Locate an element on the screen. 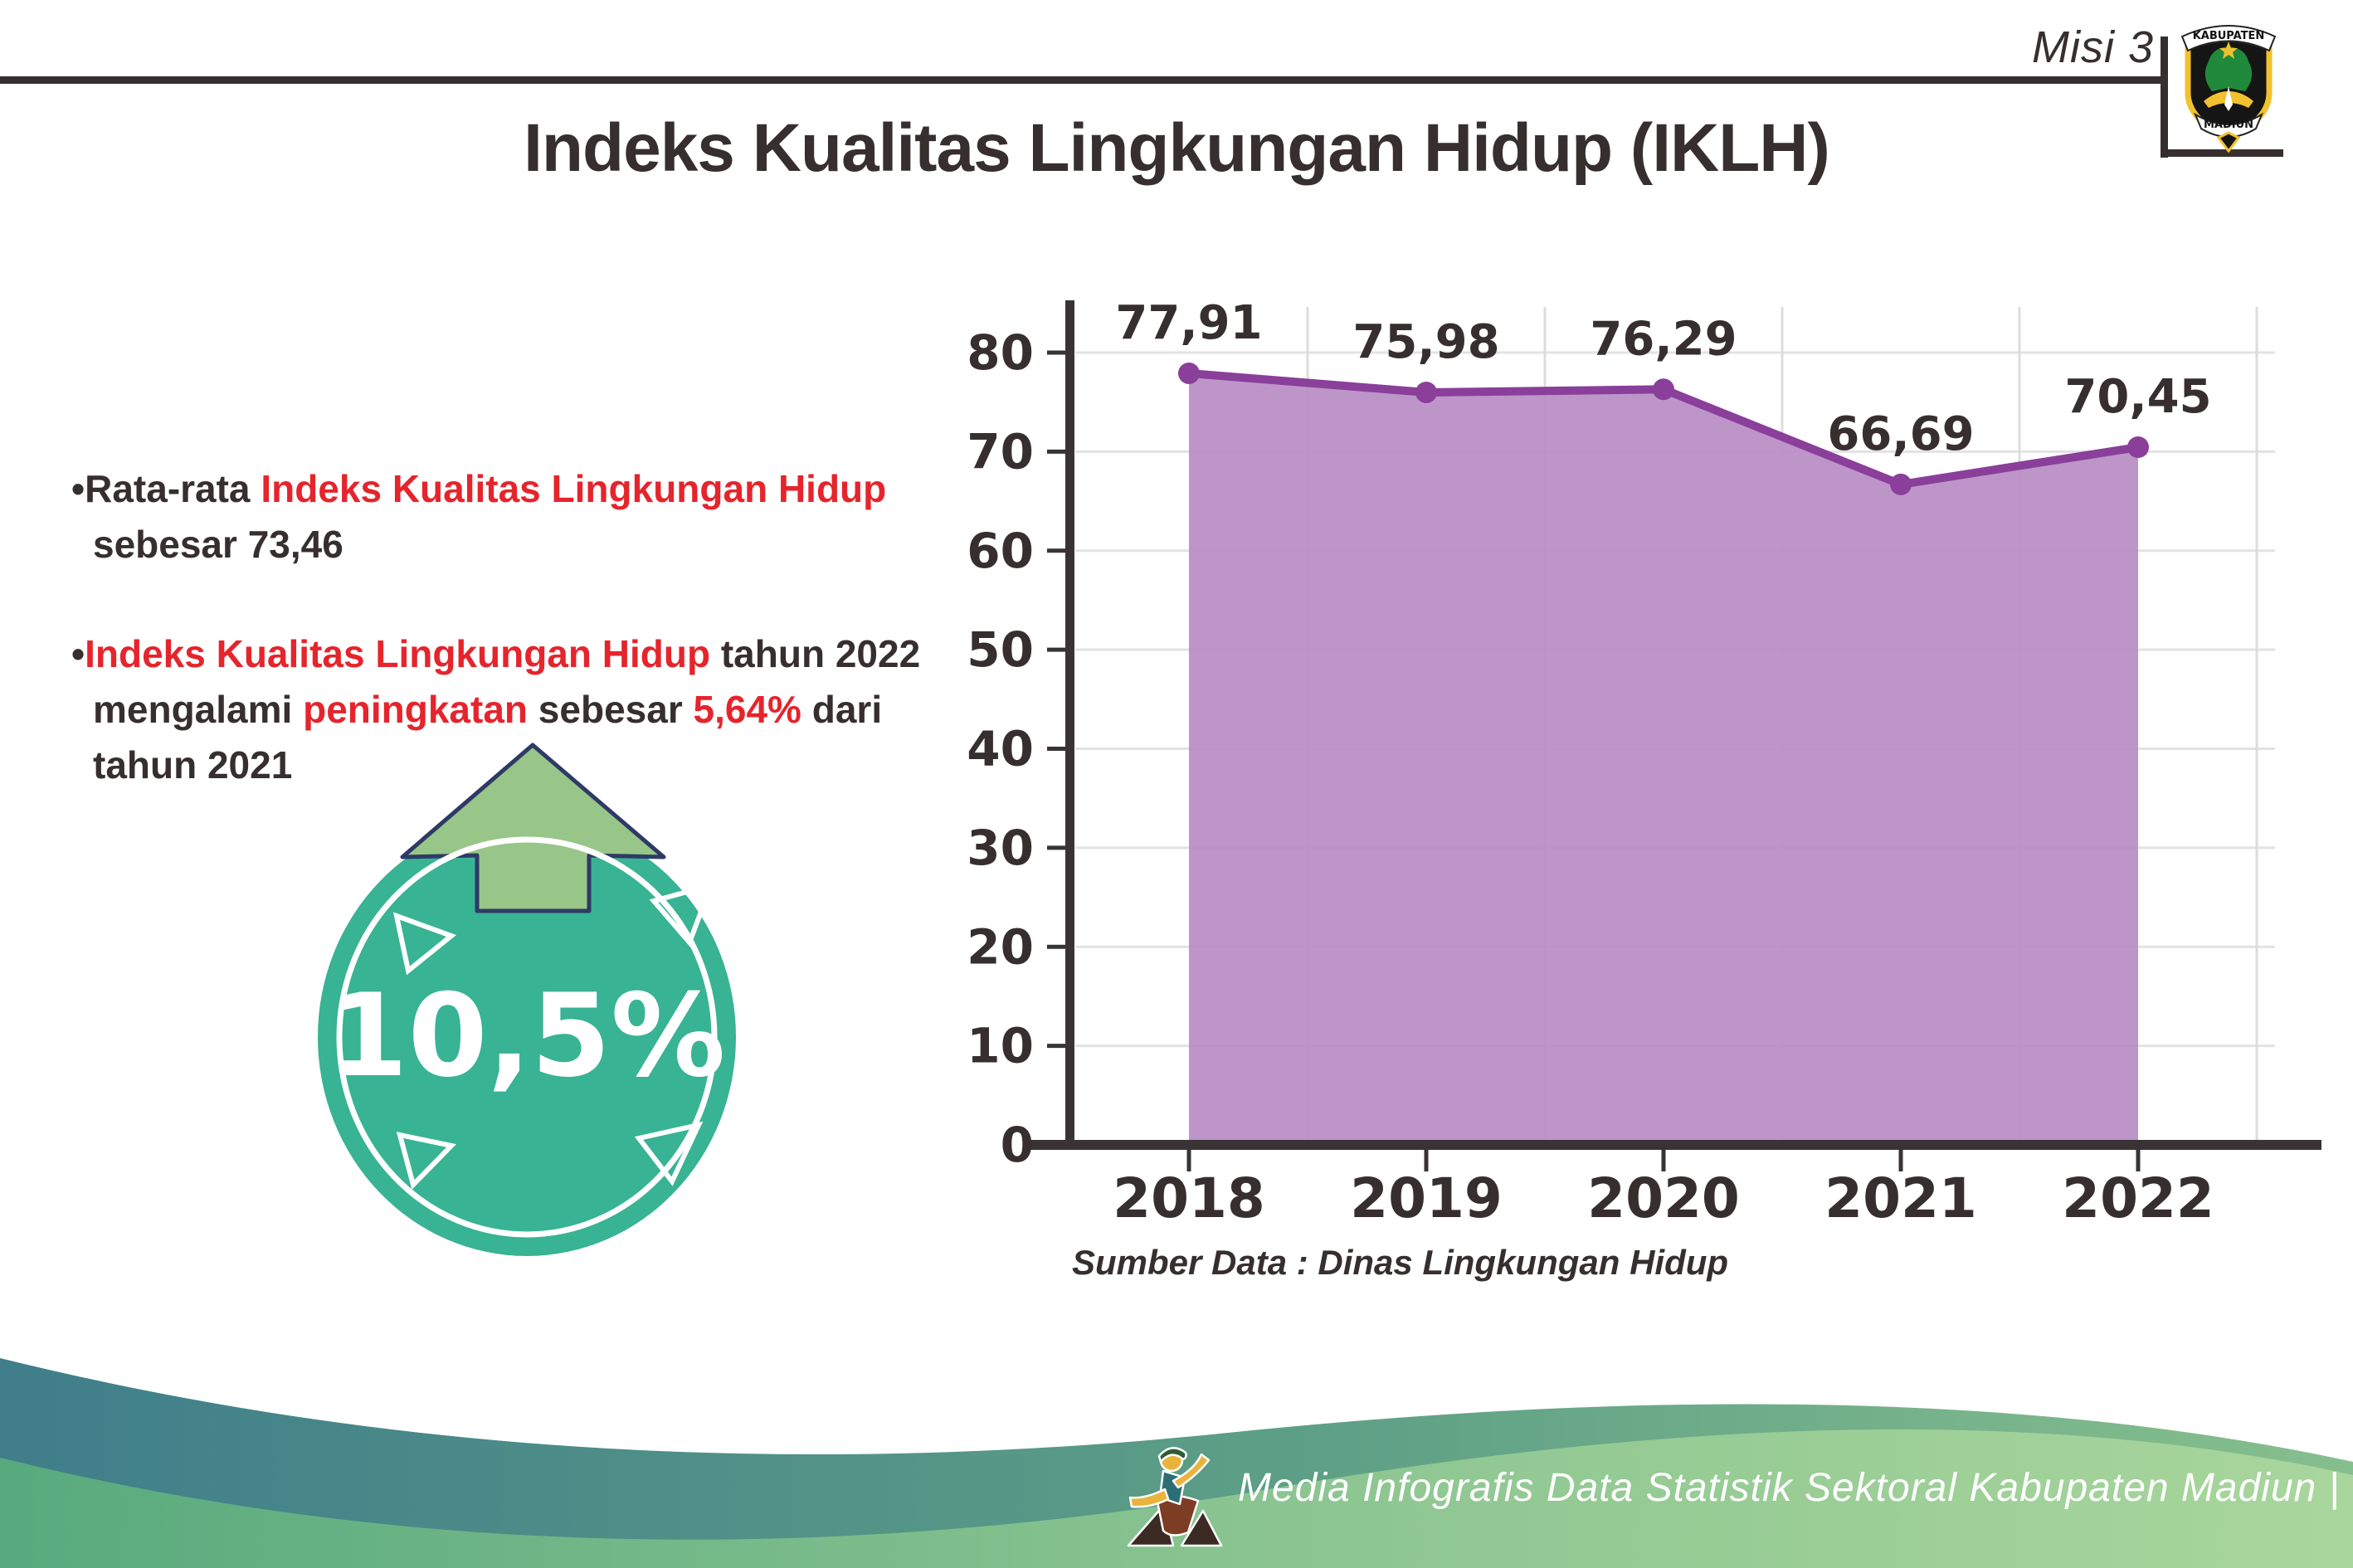 The height and width of the screenshot is (1568, 2353). logo-bottom-banner is located at coordinates (2228, 125).